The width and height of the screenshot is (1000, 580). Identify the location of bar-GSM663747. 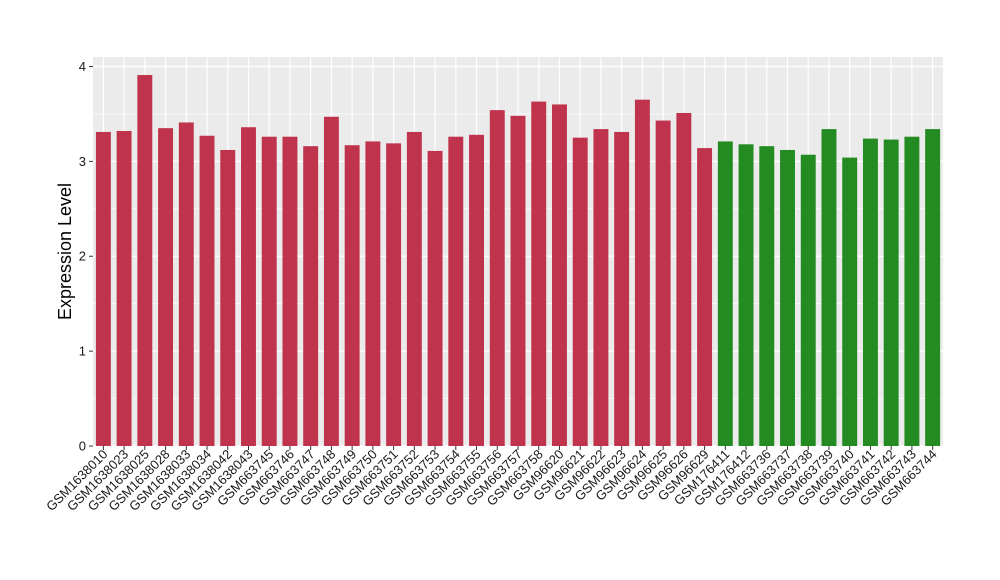
(311, 296).